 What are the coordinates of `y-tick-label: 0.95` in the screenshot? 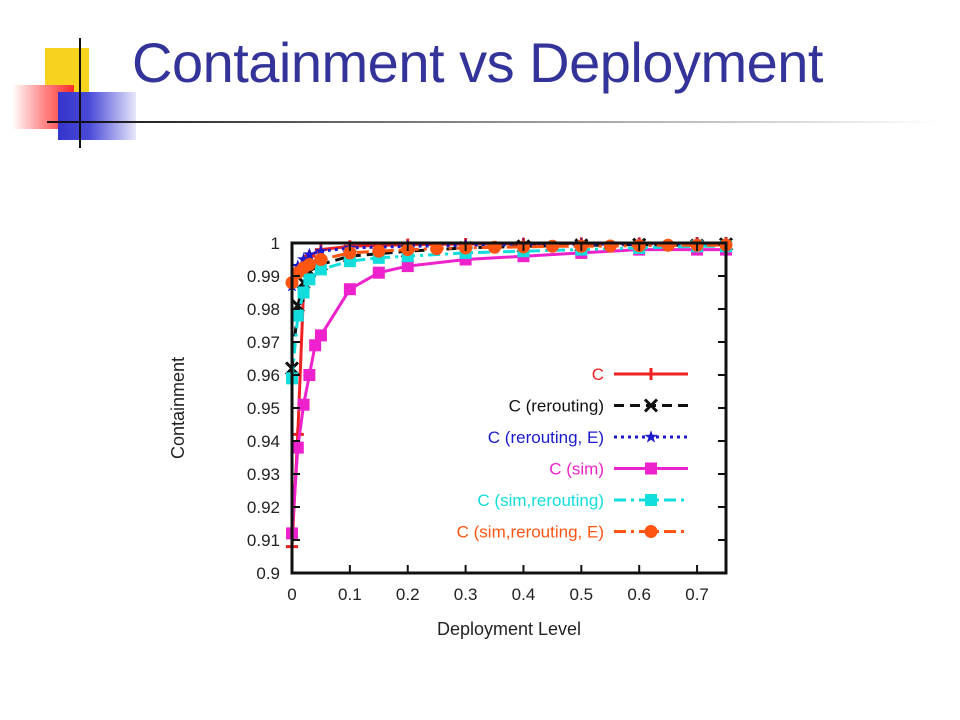 It's located at (263, 408).